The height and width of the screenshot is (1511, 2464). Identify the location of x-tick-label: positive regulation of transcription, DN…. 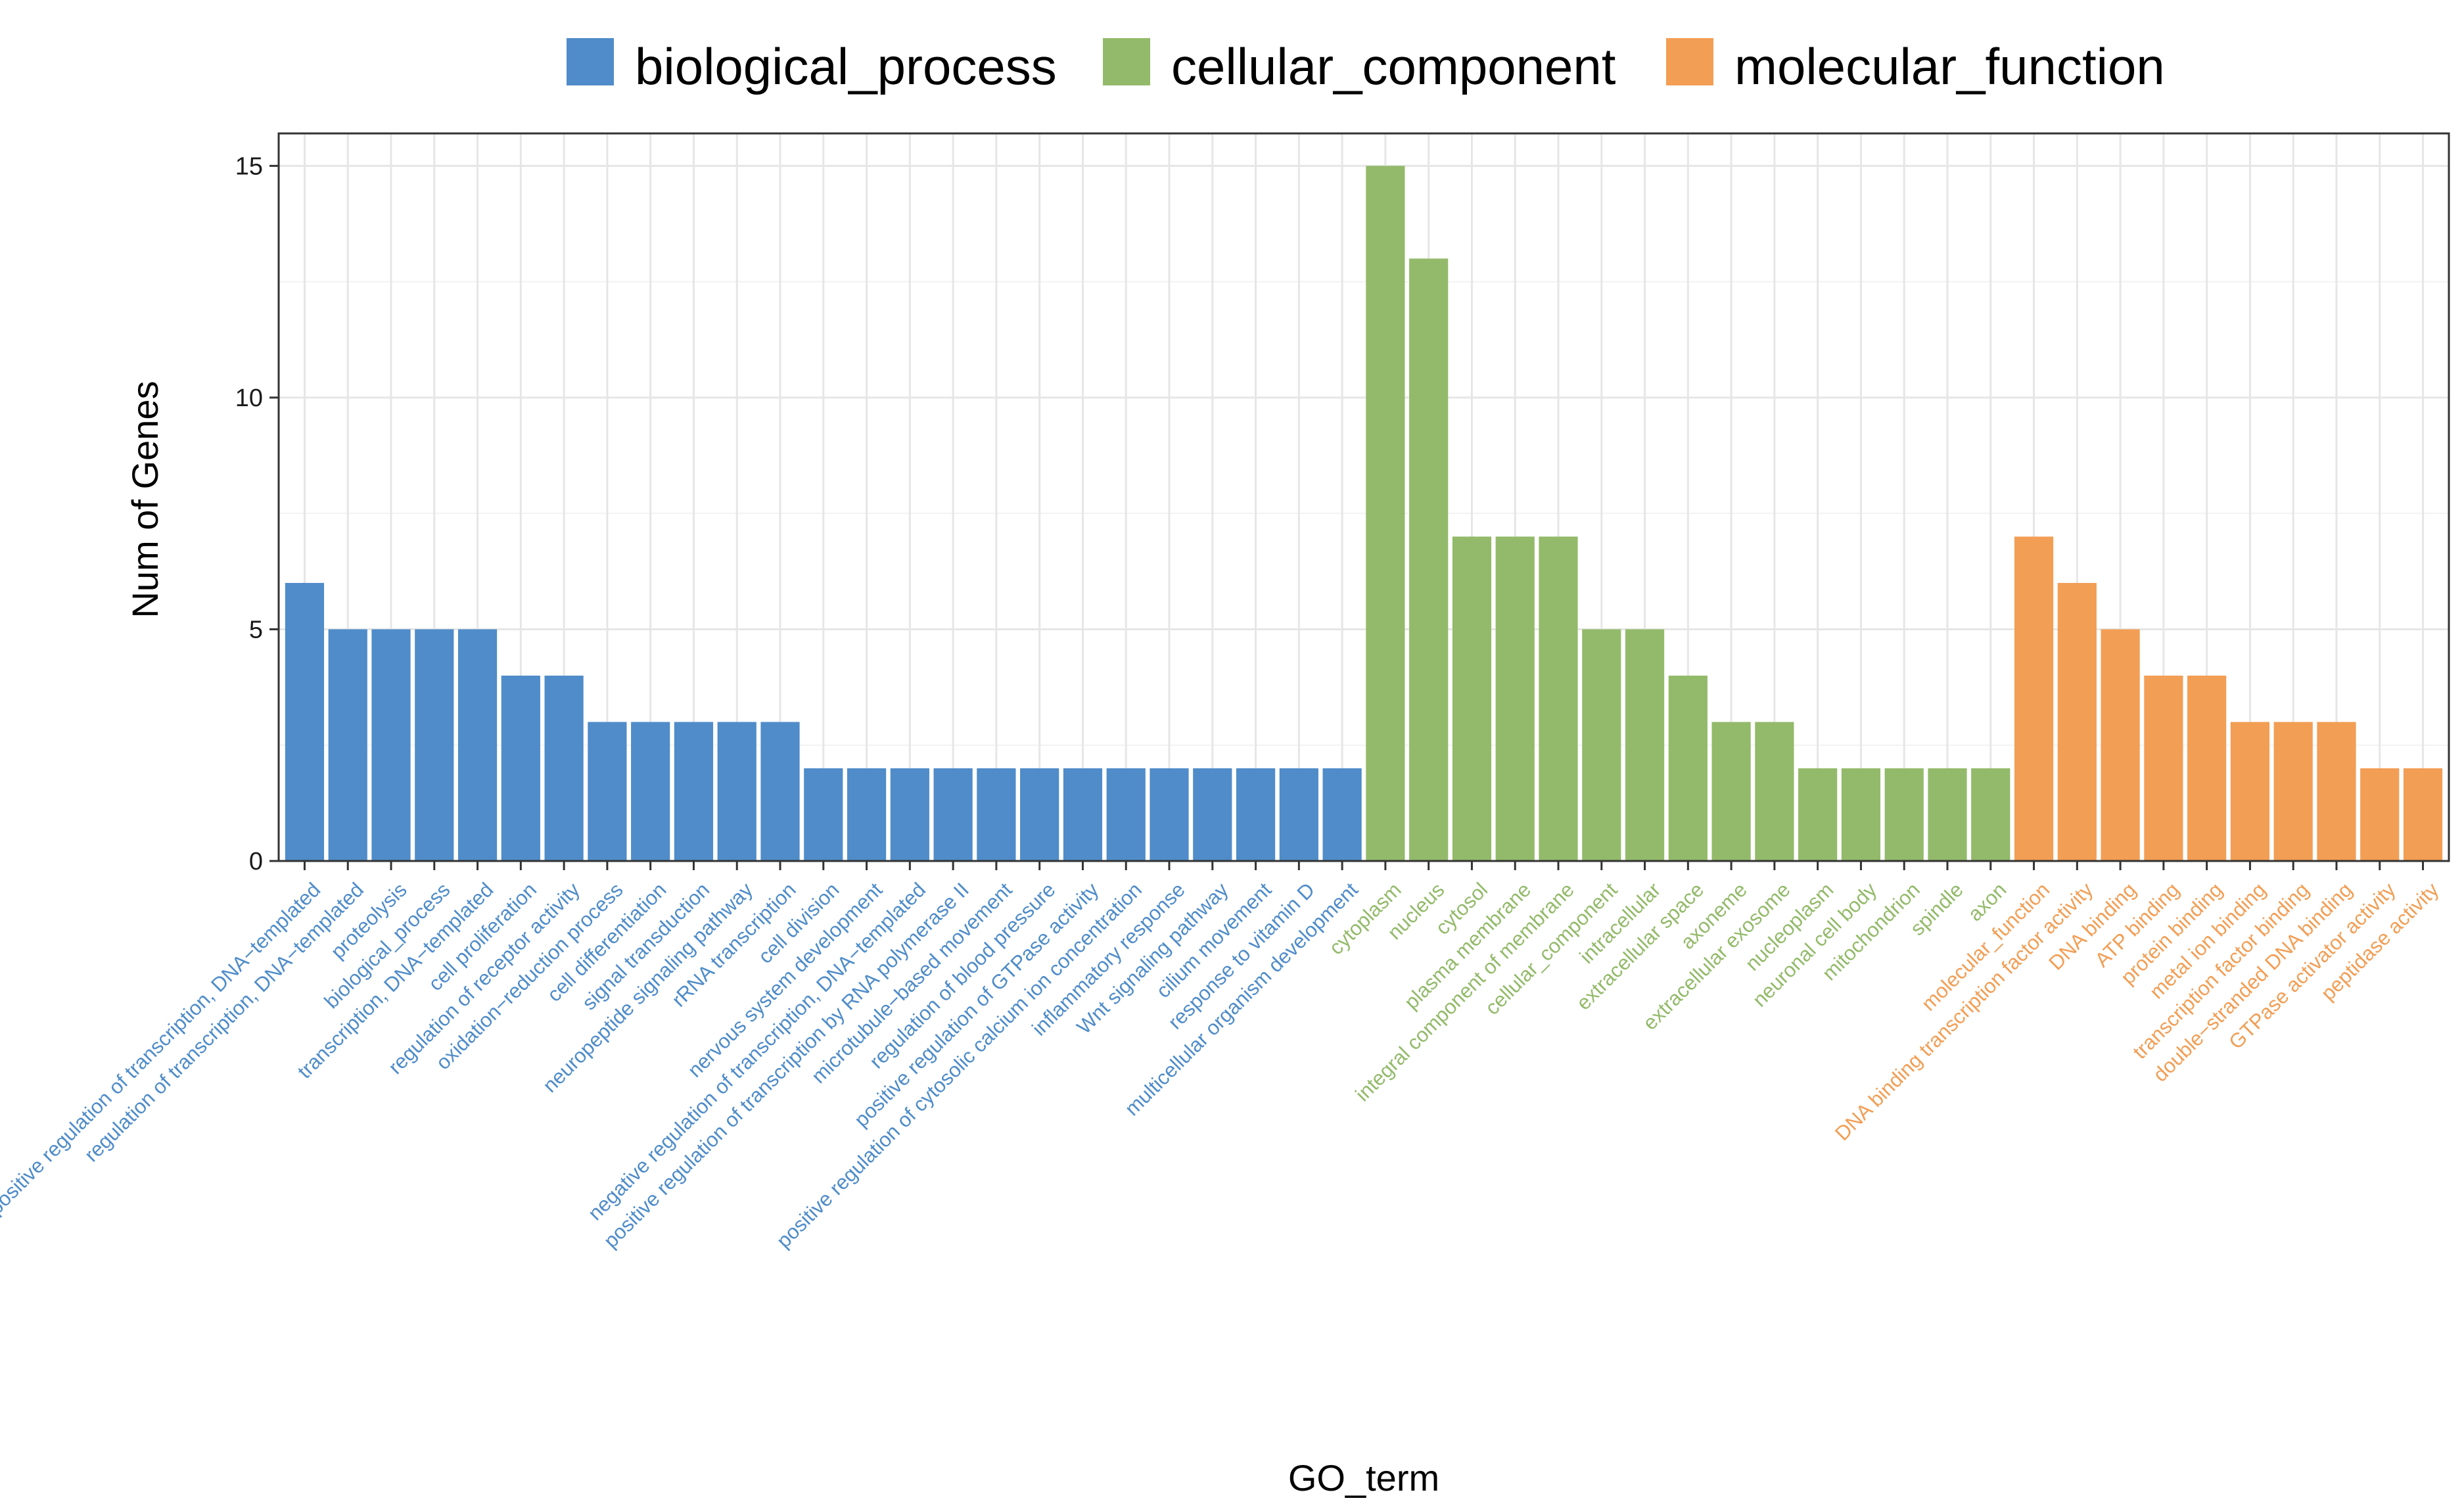
(162, 1048).